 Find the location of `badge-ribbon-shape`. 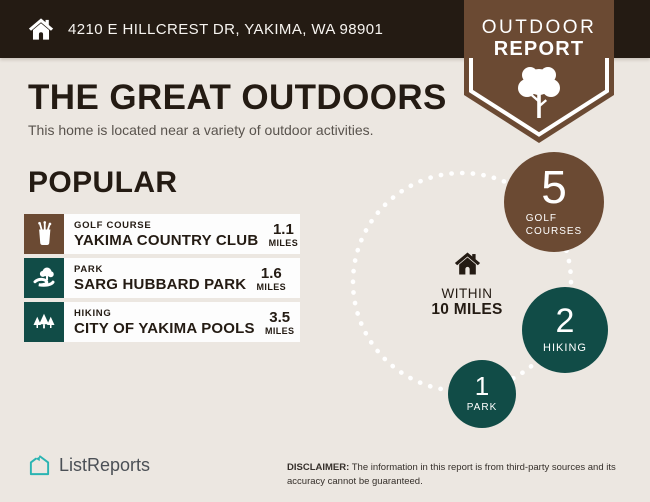

badge-ribbon-shape is located at coordinates (539, 71).